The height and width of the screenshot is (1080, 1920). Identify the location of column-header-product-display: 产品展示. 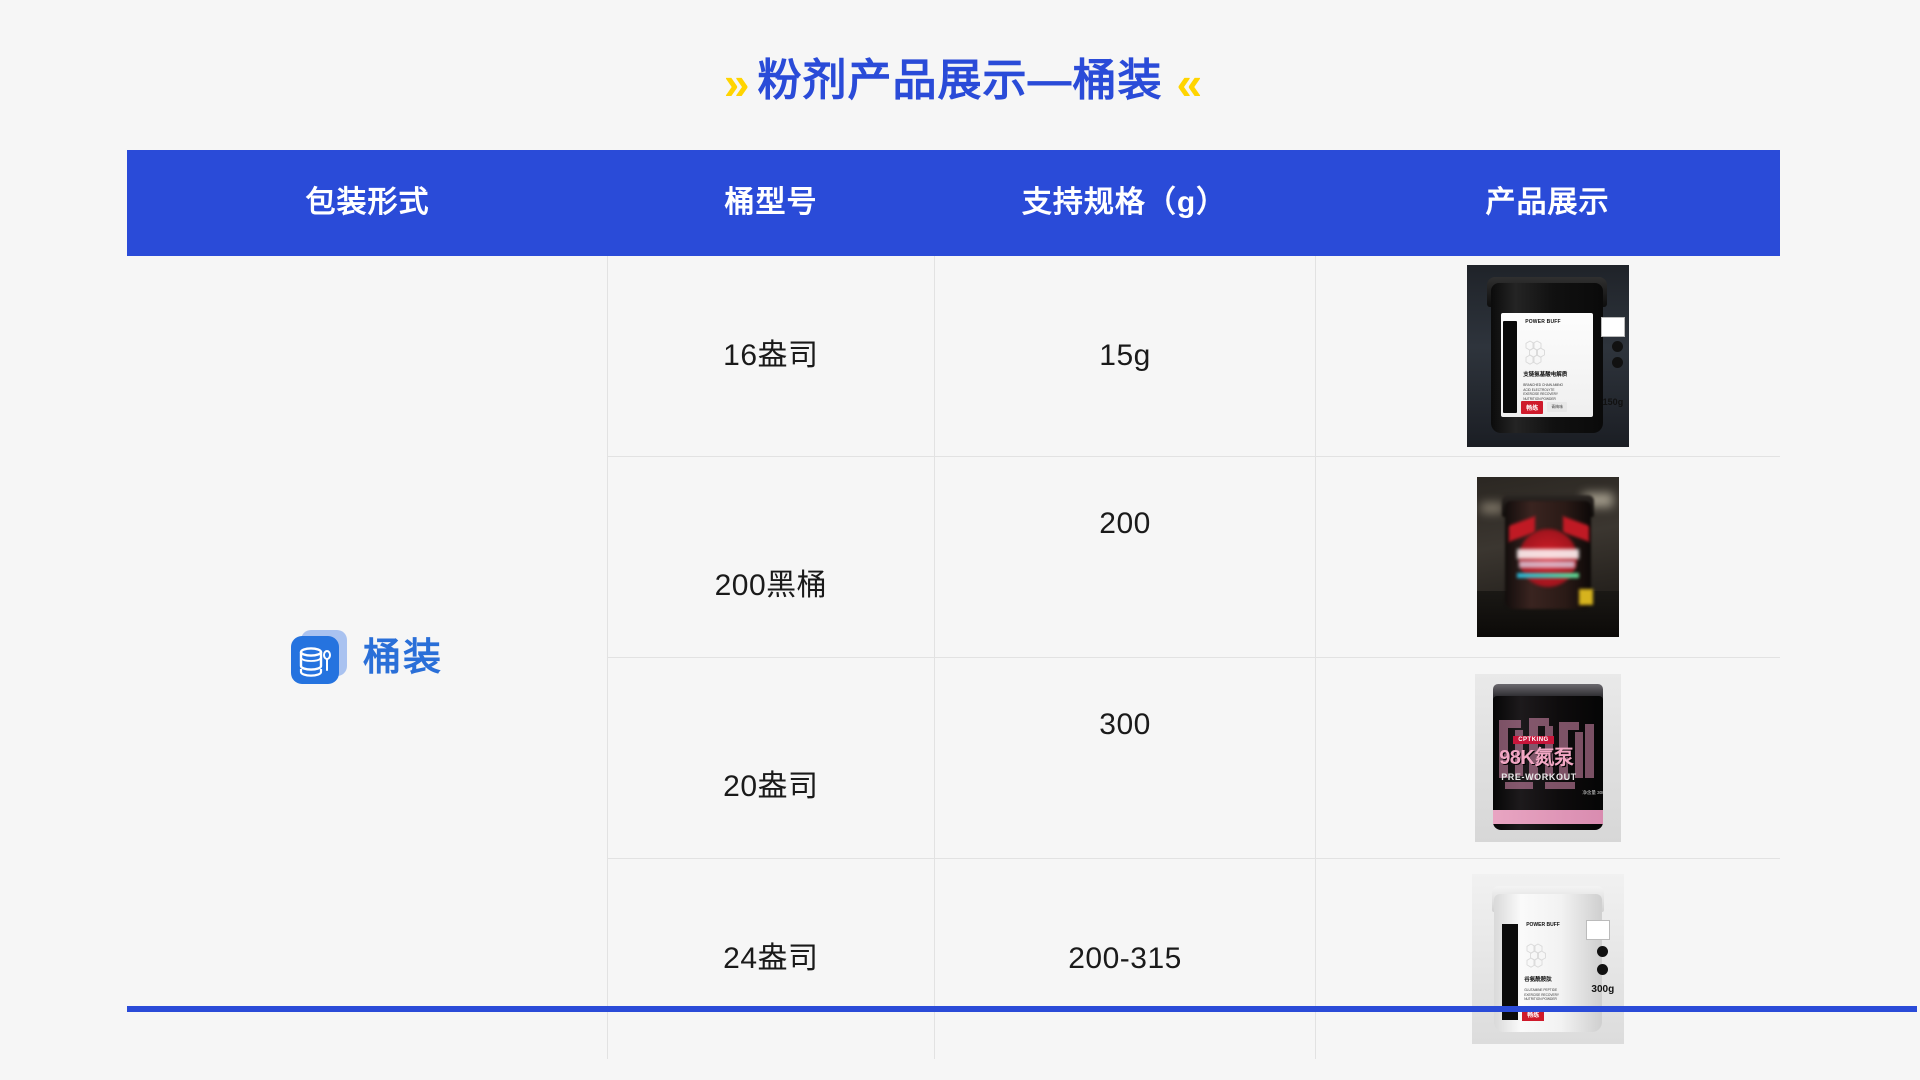
(1547, 202).